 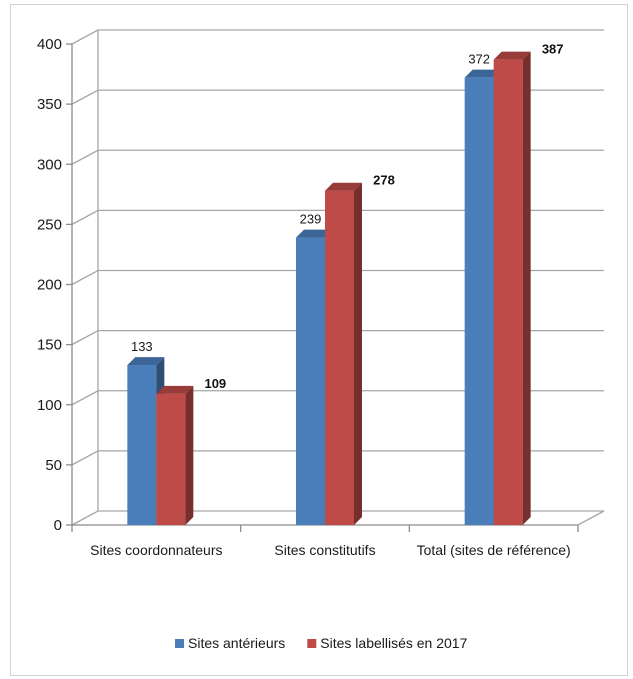 What do you see at coordinates (49, 164) in the screenshot?
I see `y-tick-label: 300` at bounding box center [49, 164].